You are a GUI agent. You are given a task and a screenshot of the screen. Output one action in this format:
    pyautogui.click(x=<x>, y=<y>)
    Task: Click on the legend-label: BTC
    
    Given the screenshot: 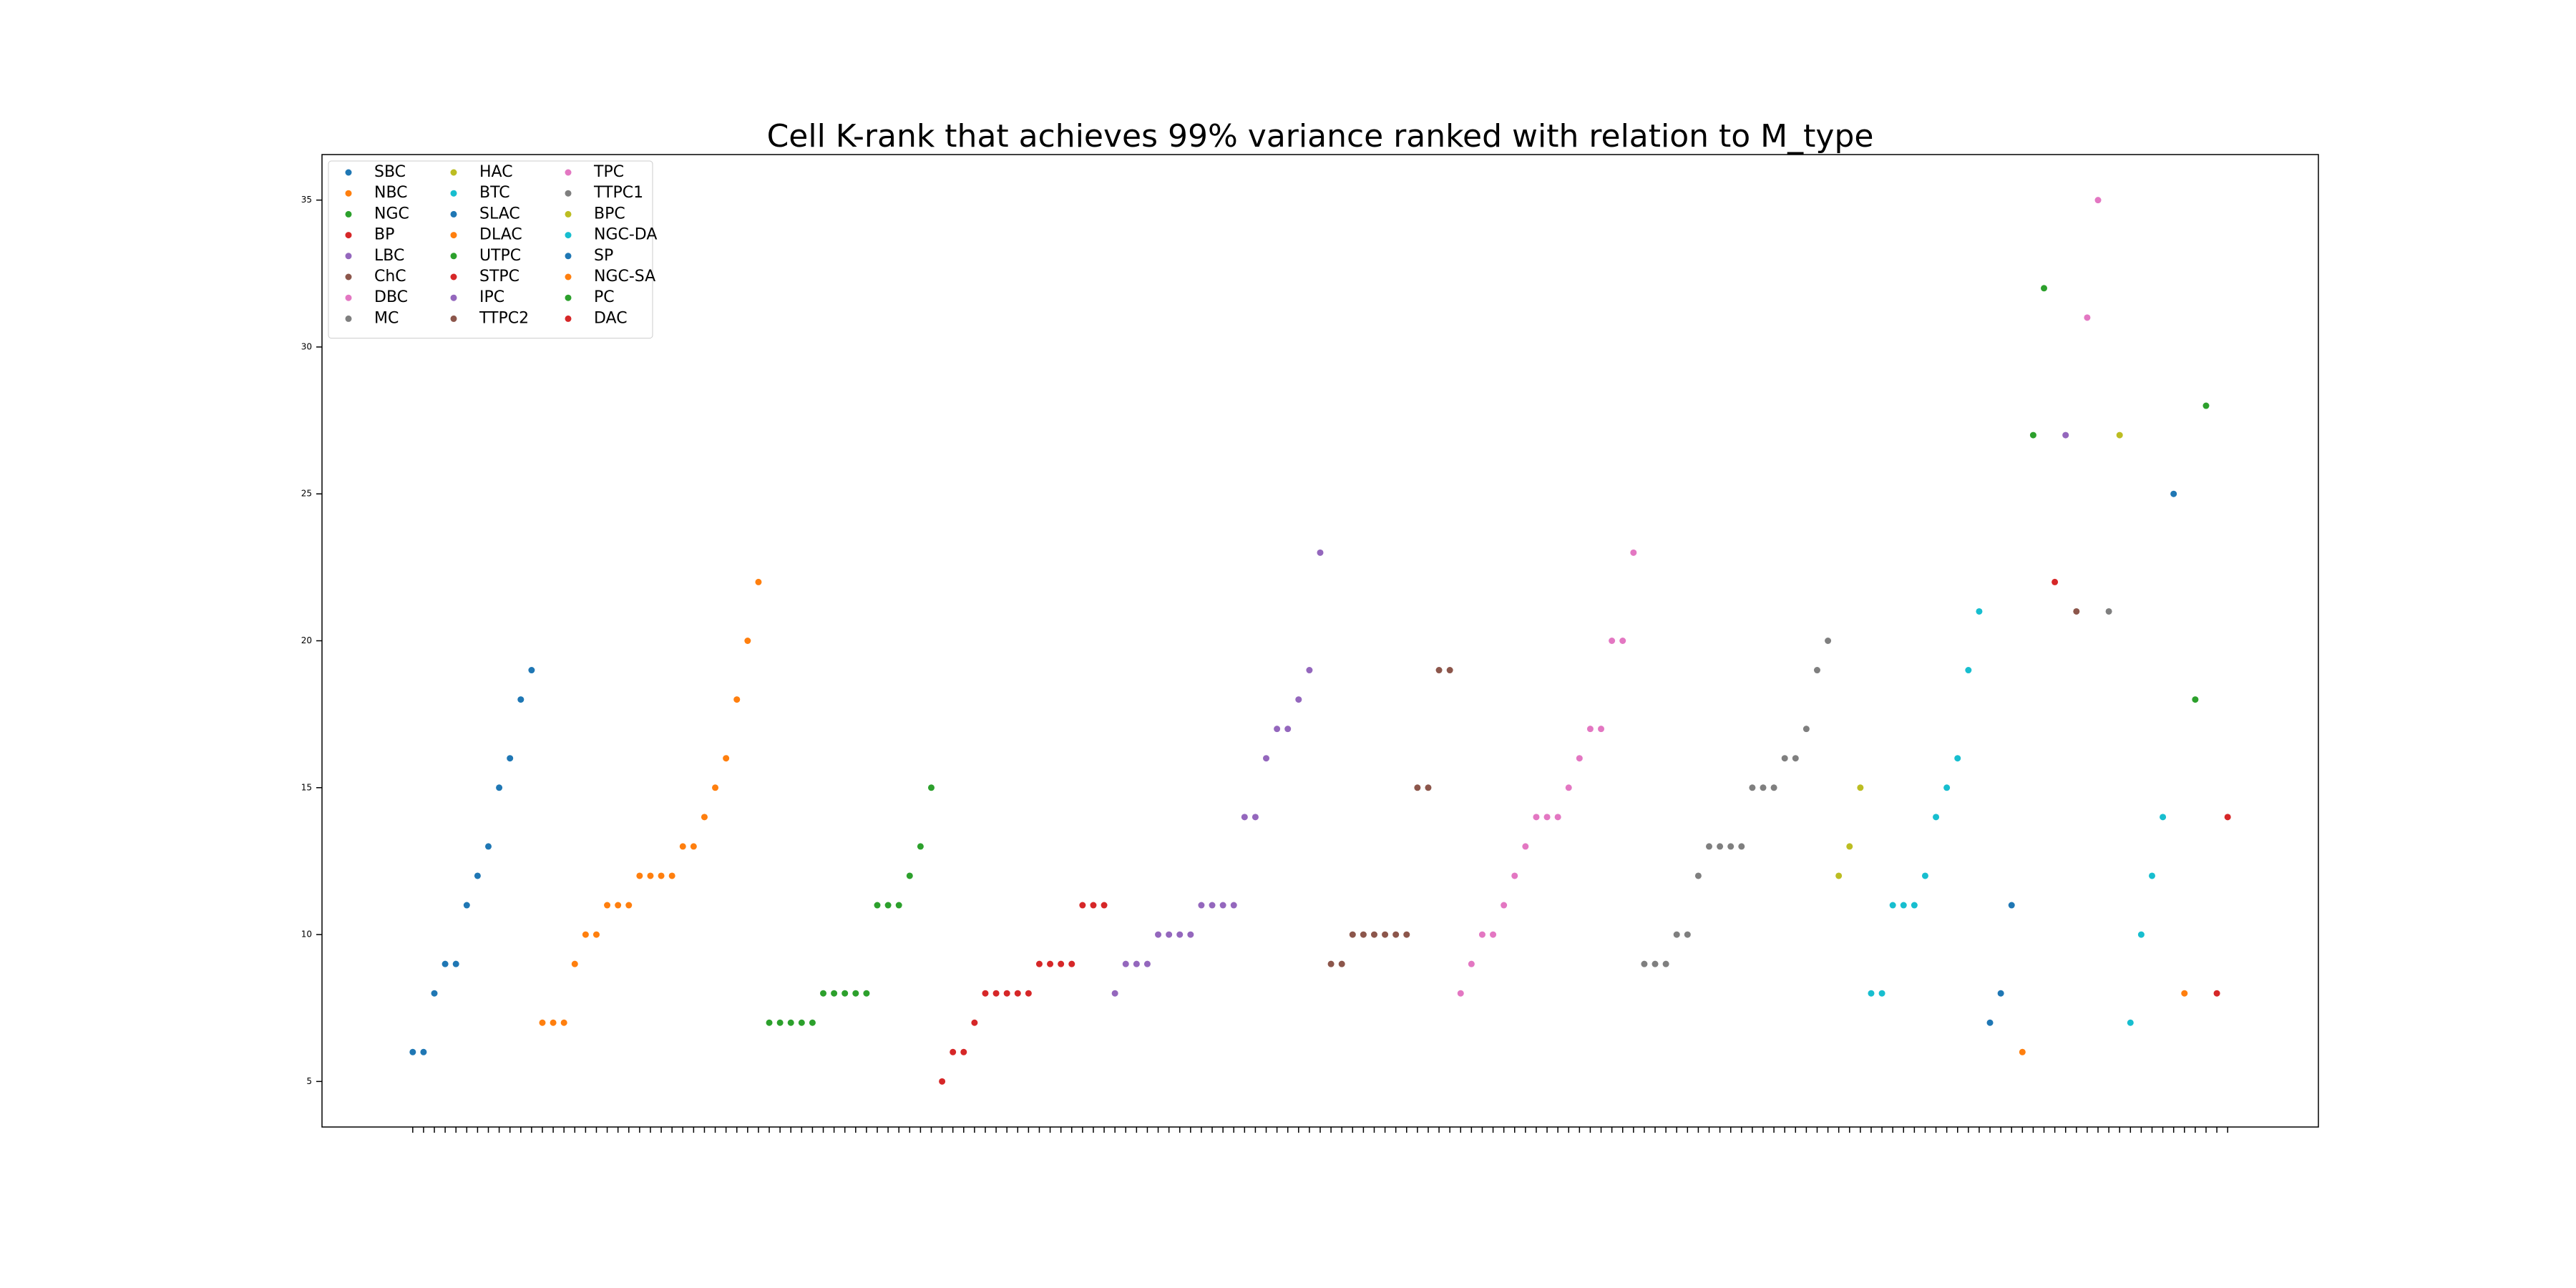 What is the action you would take?
    pyautogui.click(x=495, y=193)
    